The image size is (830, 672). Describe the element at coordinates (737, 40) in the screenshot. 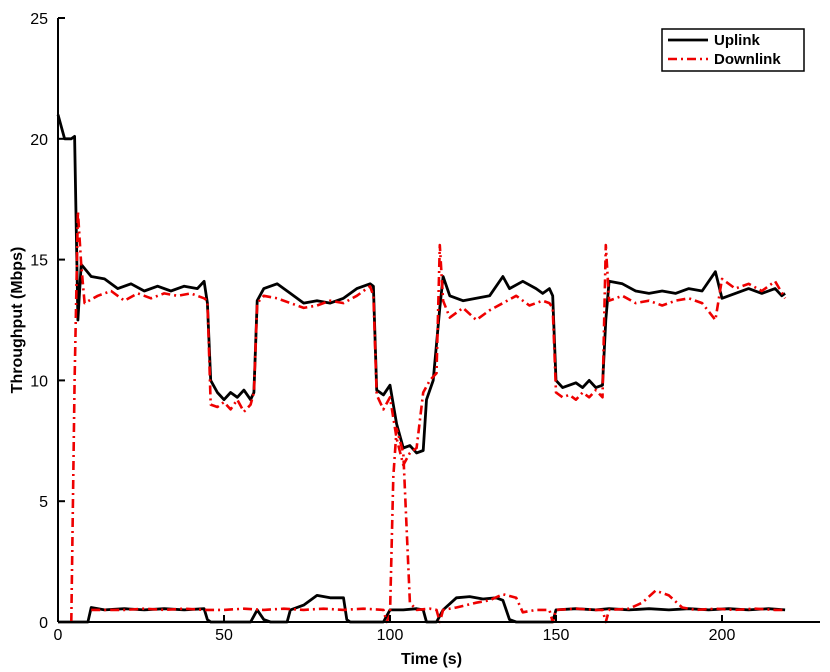

I see `legend-label-uplink: Uplink` at that location.